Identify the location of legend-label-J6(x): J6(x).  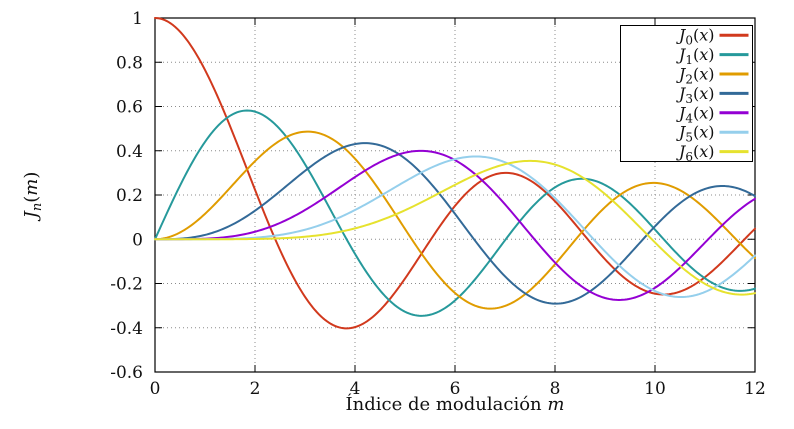
(695, 153).